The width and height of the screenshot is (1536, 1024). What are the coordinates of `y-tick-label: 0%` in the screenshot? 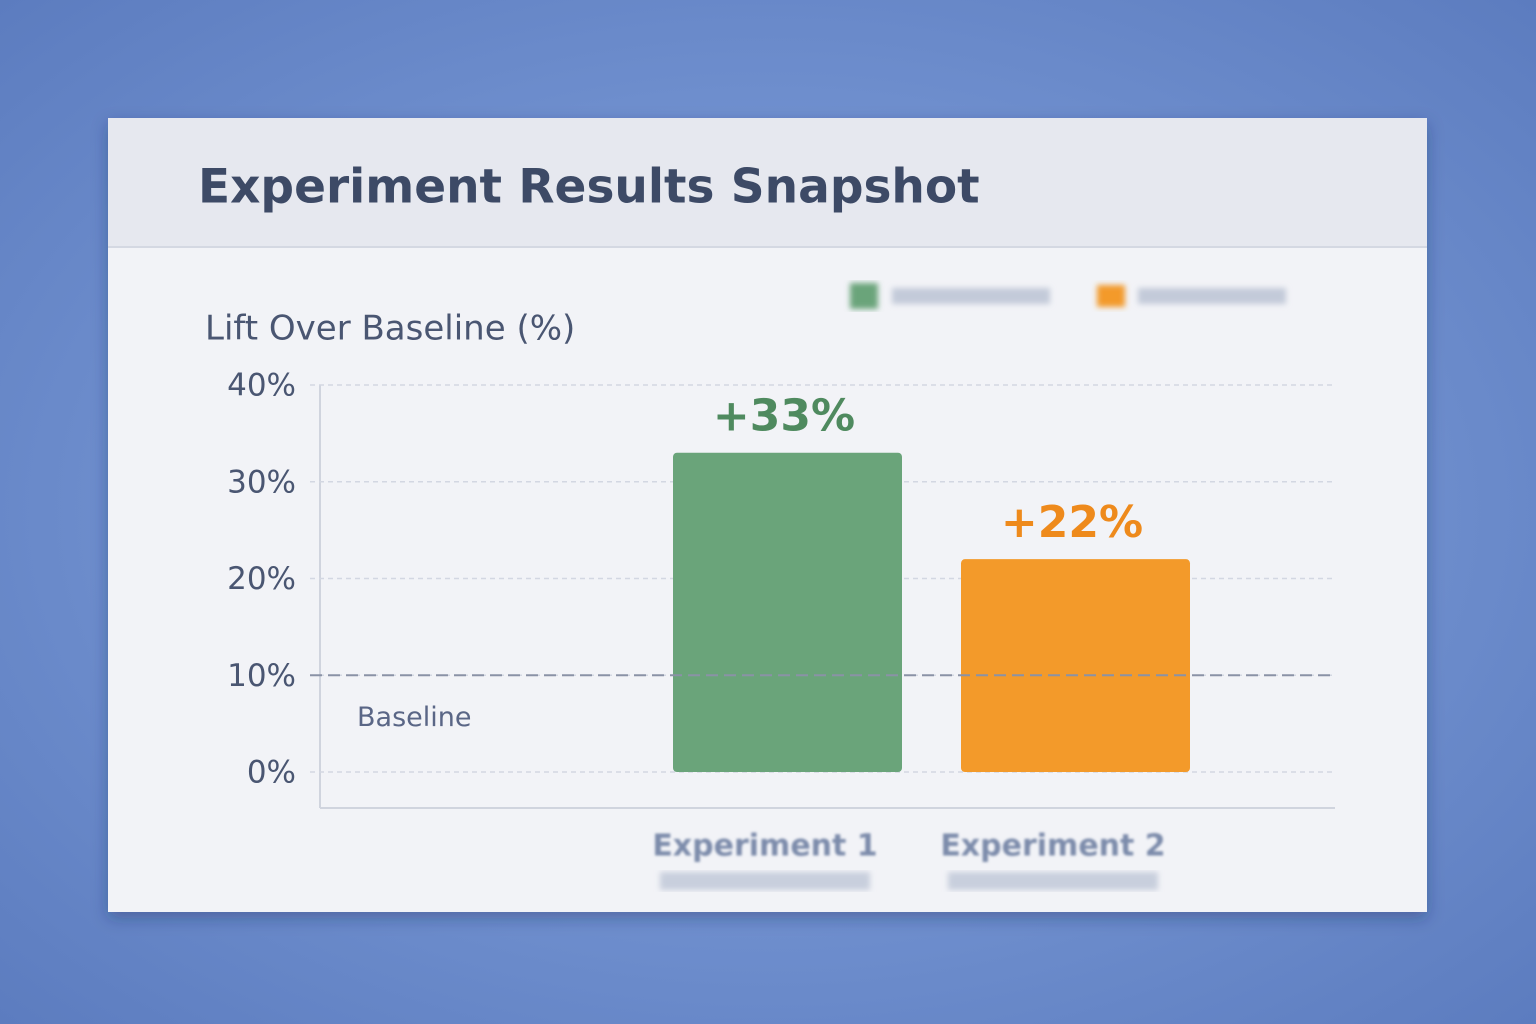 It's located at (271, 773).